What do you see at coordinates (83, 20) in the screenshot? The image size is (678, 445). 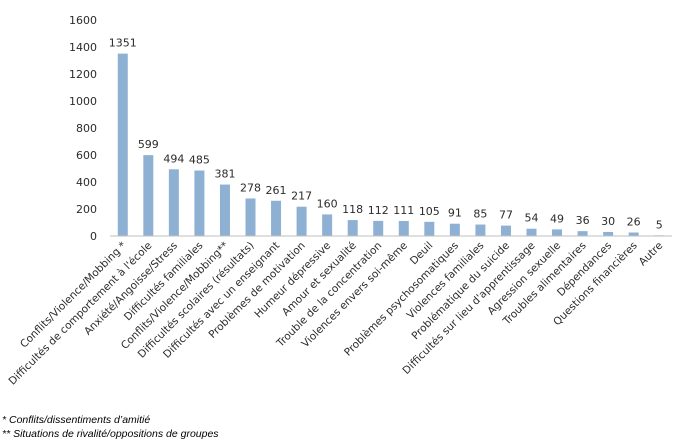 I see `y-tick-label: 1600` at bounding box center [83, 20].